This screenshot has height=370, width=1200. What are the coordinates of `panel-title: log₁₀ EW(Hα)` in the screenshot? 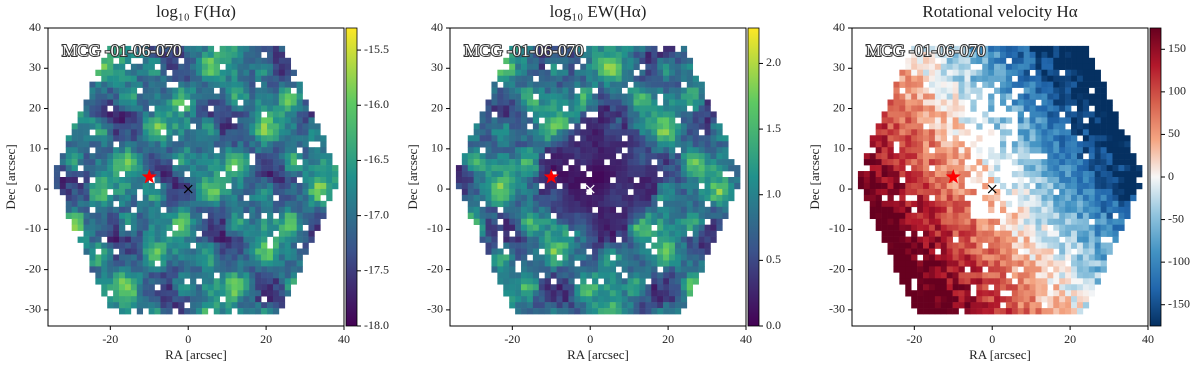 It's located at (598, 11).